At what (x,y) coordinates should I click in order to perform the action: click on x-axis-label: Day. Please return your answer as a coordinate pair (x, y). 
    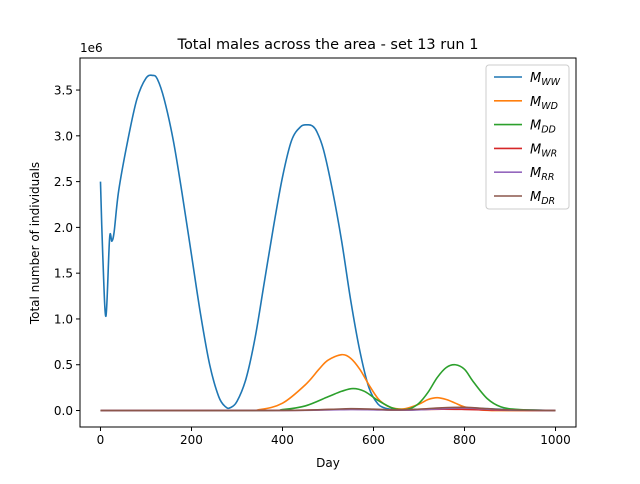
    Looking at the image, I should click on (328, 463).